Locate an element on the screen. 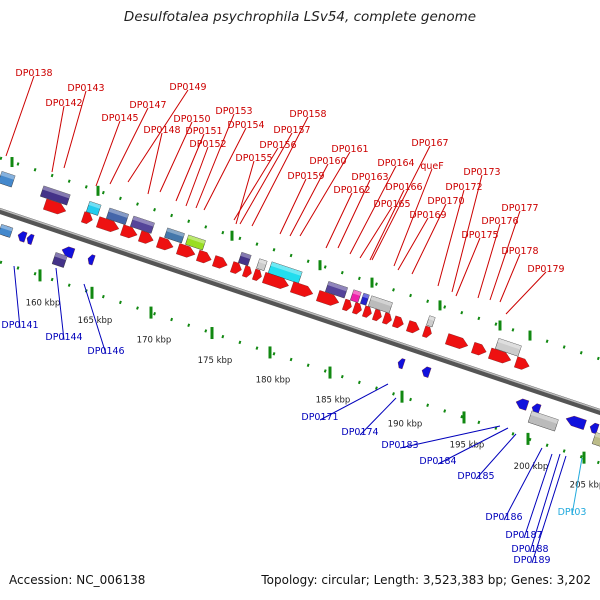 This screenshot has width=600, height=600. forward-gene-label: DP0148 is located at coordinates (161, 130).